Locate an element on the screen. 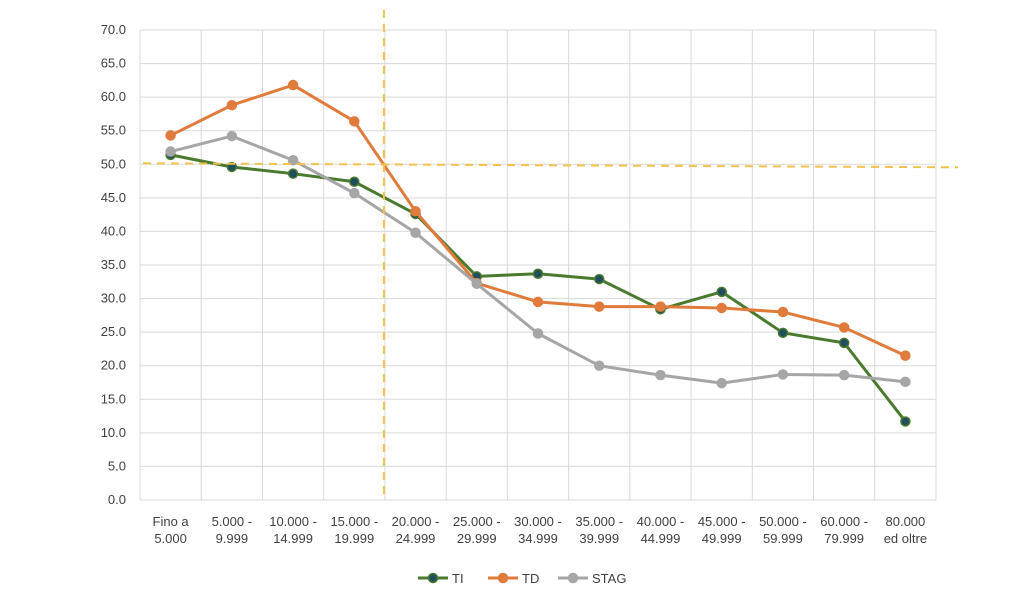  x-tick-label-line: 14.999 is located at coordinates (293, 538).